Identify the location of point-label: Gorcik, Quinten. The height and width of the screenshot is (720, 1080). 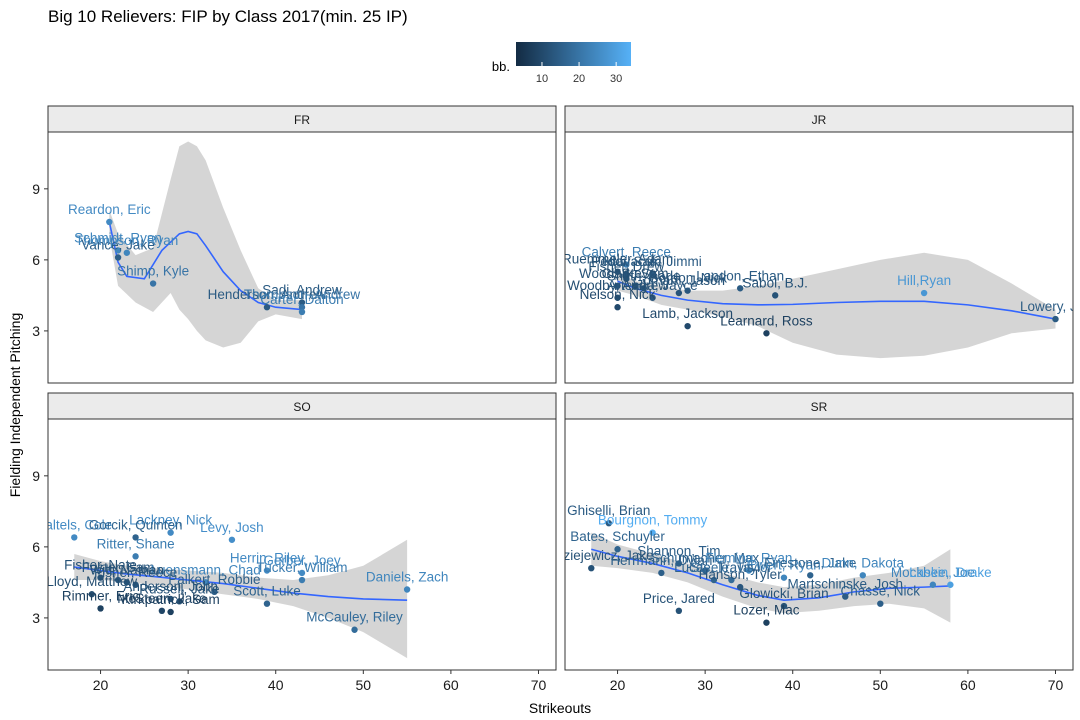
(136, 524).